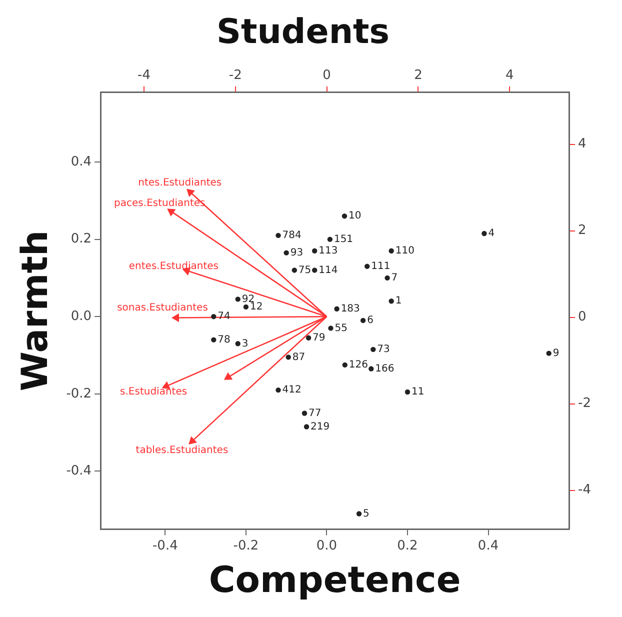 The width and height of the screenshot is (622, 617). I want to click on y2-tick-label: -2, so click(585, 404).